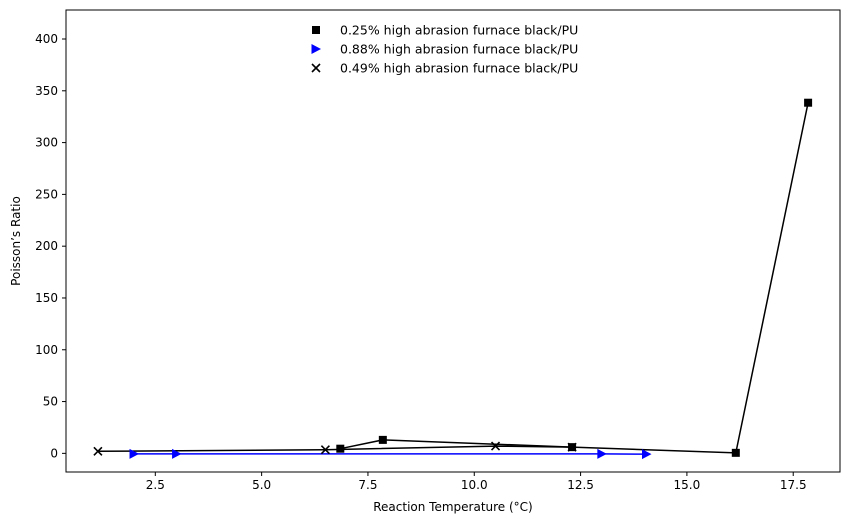 The width and height of the screenshot is (850, 525). Describe the element at coordinates (580, 485) in the screenshot. I see `x-tick-label: 12.5` at that location.